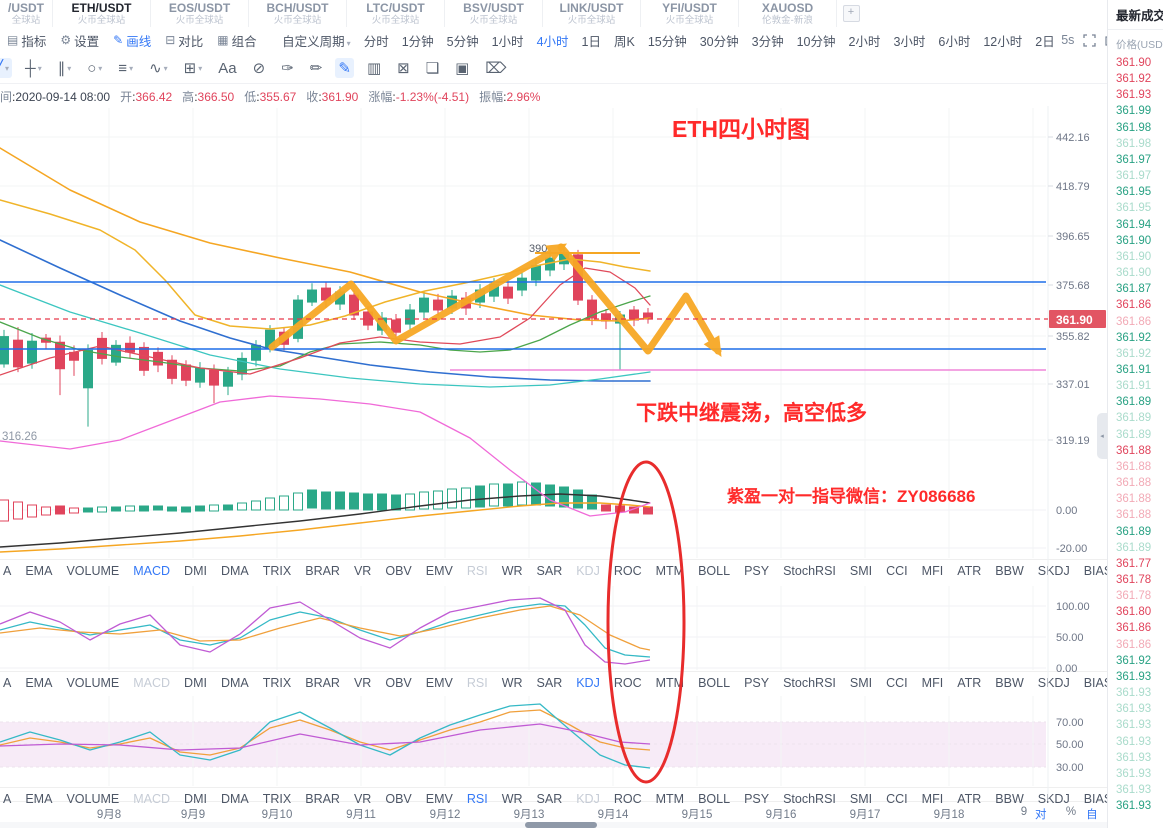 The image size is (1163, 828). I want to click on tab-bchusdt: BCH/USDT 火币全球站, so click(298, 13).